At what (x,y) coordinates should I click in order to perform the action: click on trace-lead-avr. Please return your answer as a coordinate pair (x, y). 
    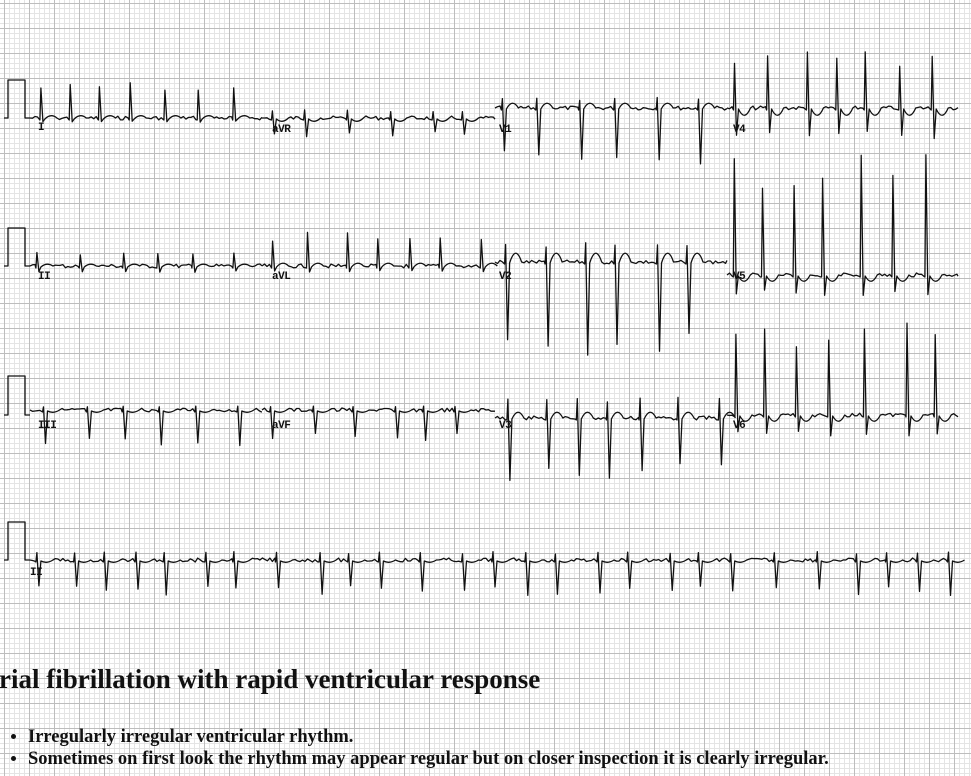
    Looking at the image, I should click on (379, 123).